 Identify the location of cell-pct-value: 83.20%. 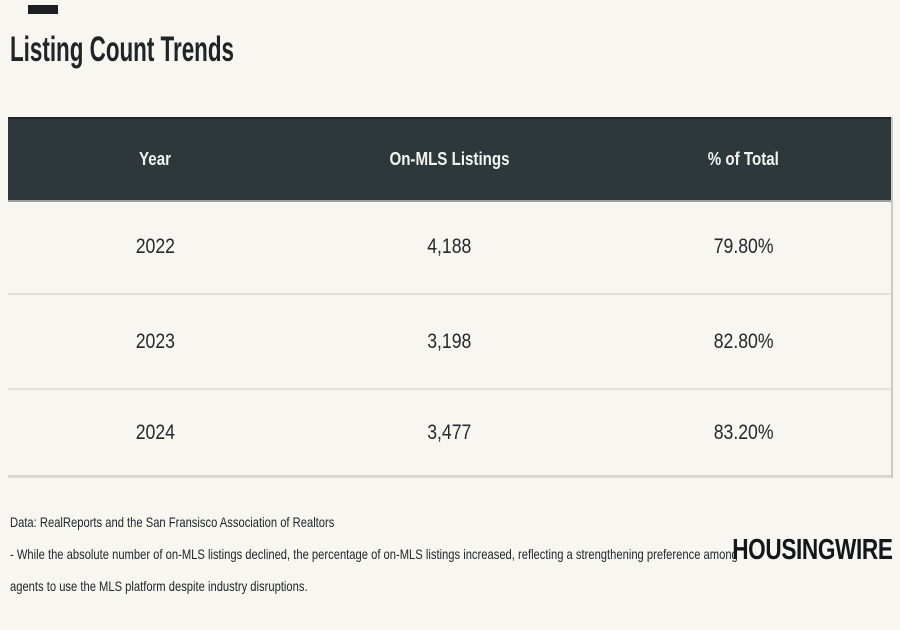
(743, 432).